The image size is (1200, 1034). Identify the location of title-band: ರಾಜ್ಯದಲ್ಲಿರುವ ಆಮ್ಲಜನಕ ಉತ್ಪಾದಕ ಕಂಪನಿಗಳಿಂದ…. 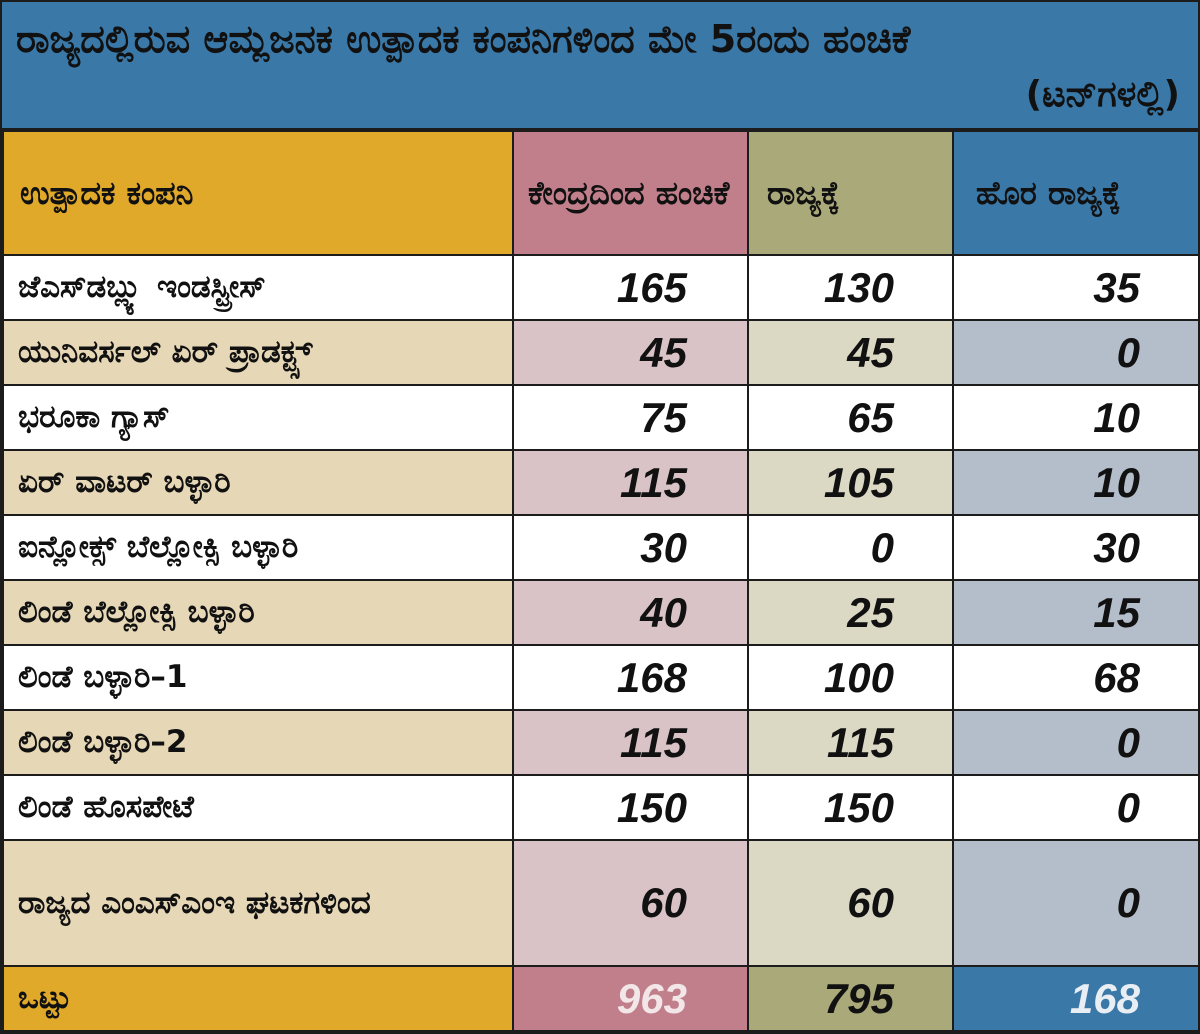
(600, 66).